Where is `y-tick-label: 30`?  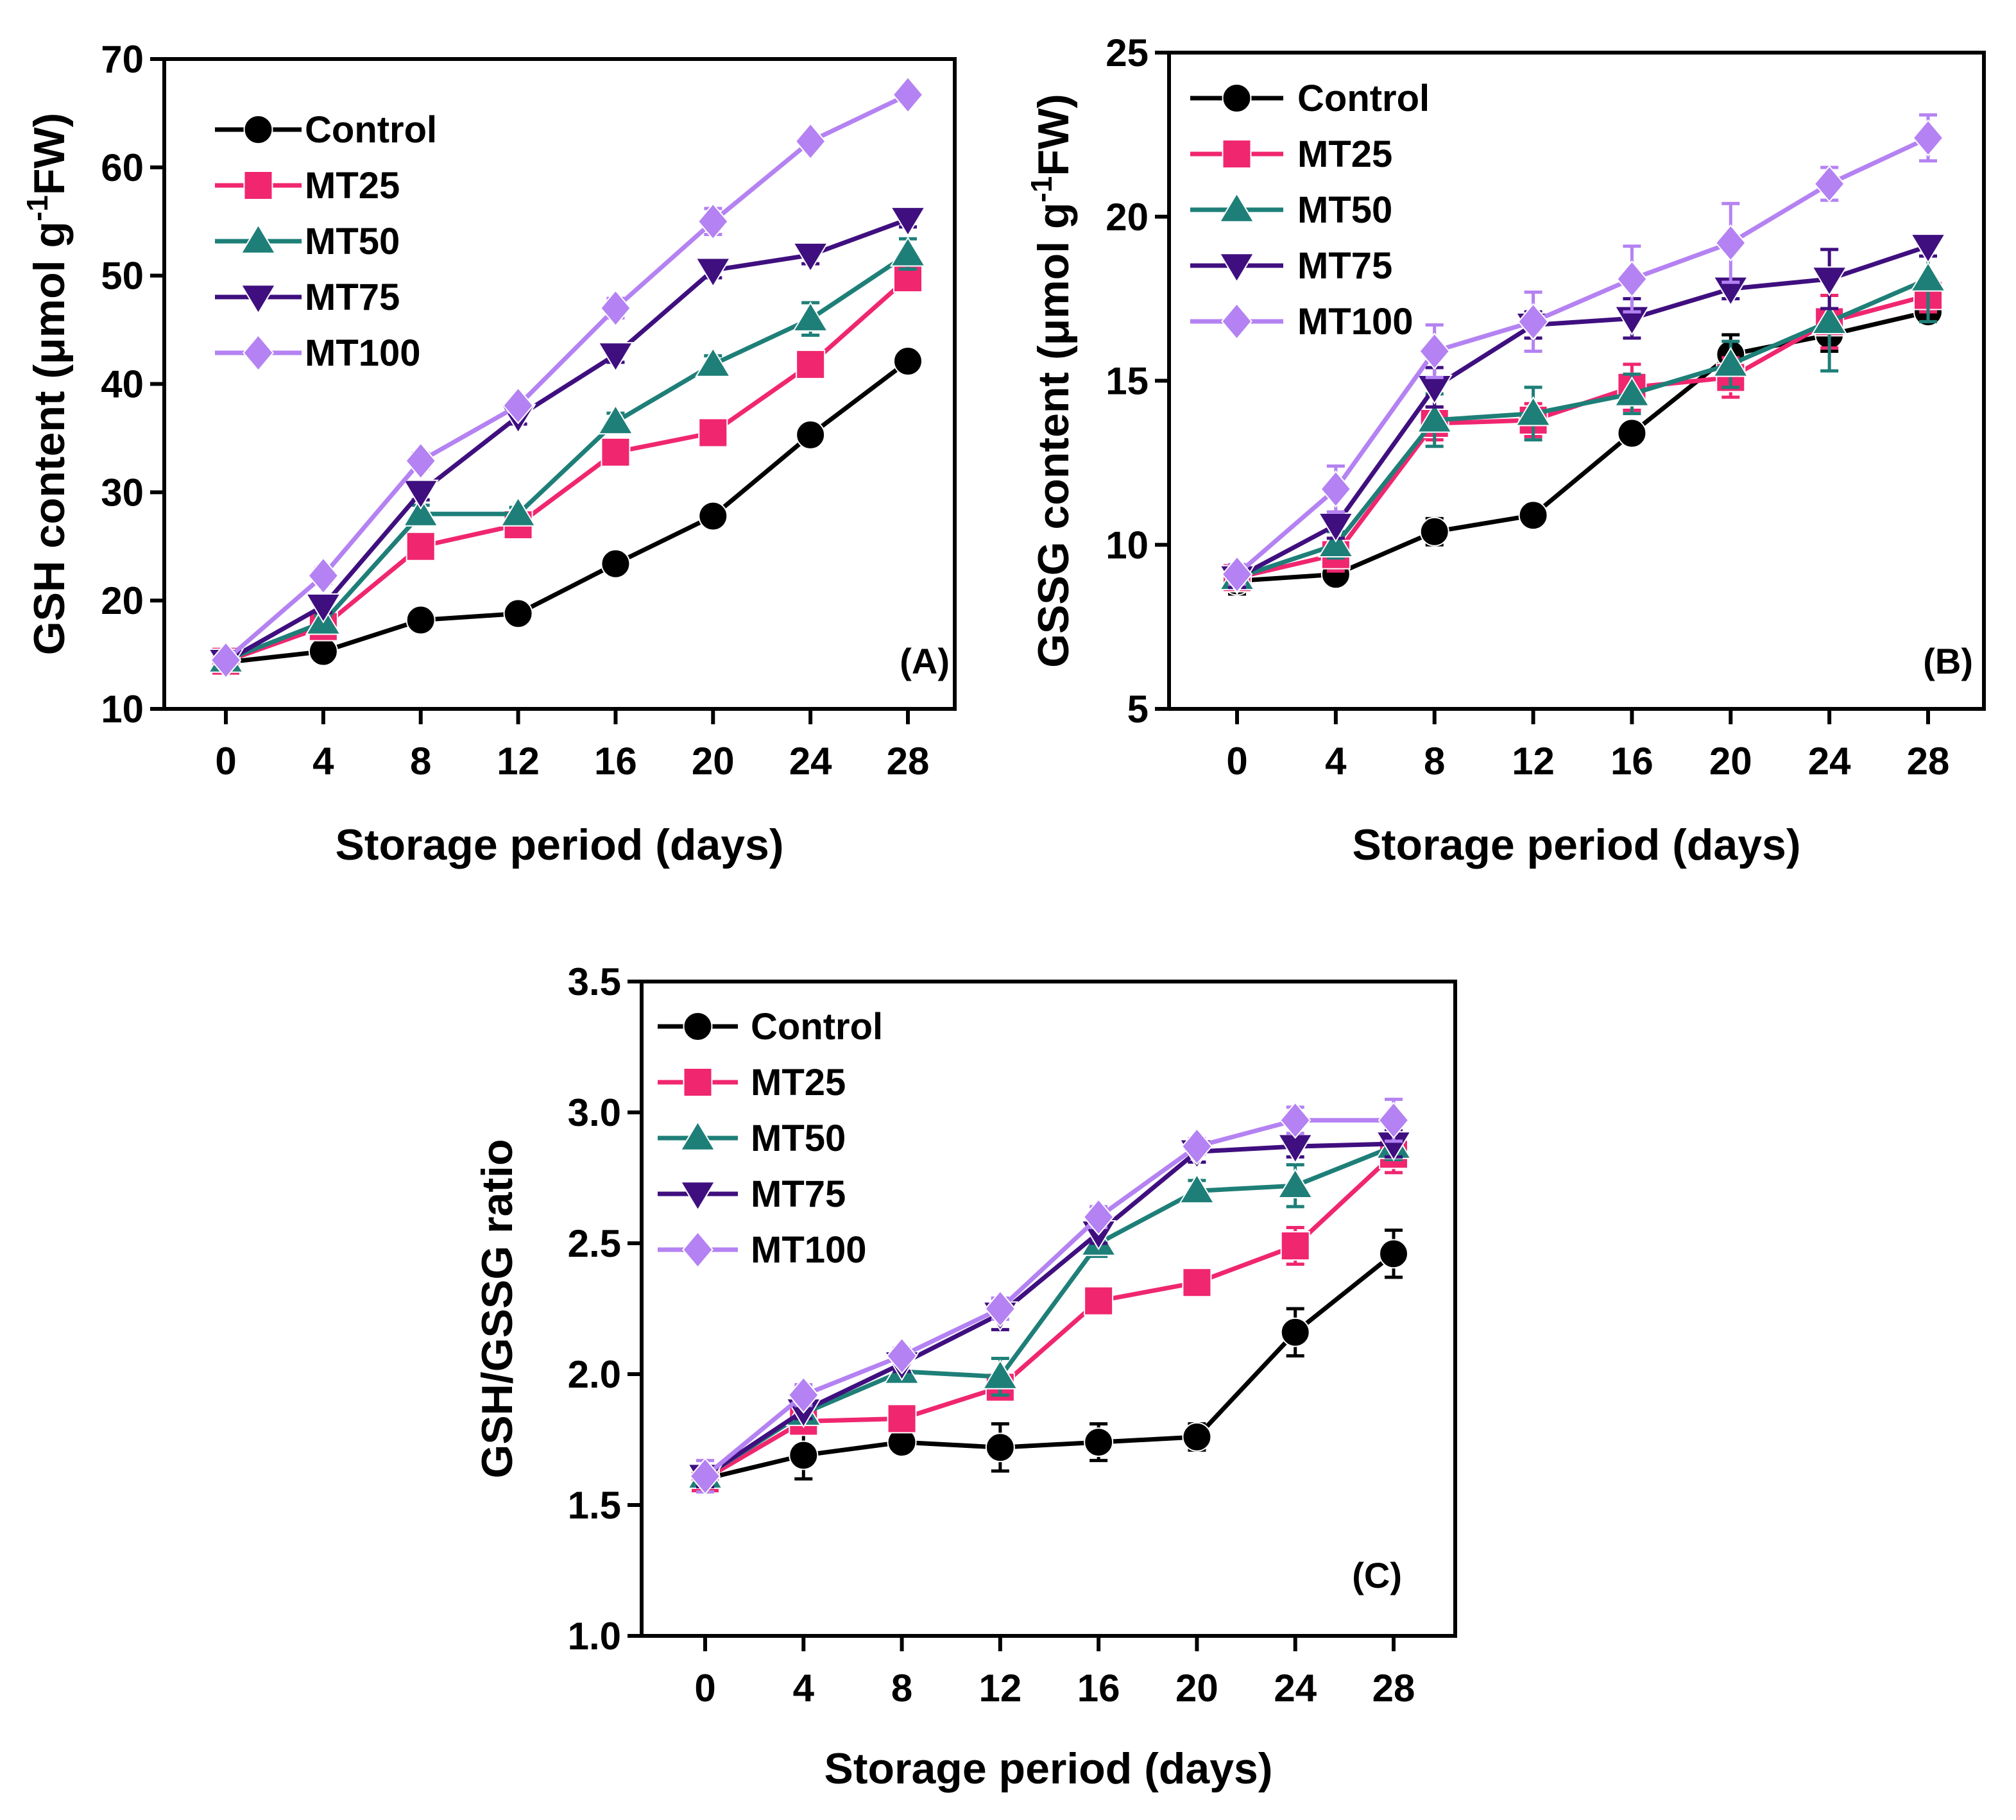
y-tick-label: 30 is located at coordinates (122, 492).